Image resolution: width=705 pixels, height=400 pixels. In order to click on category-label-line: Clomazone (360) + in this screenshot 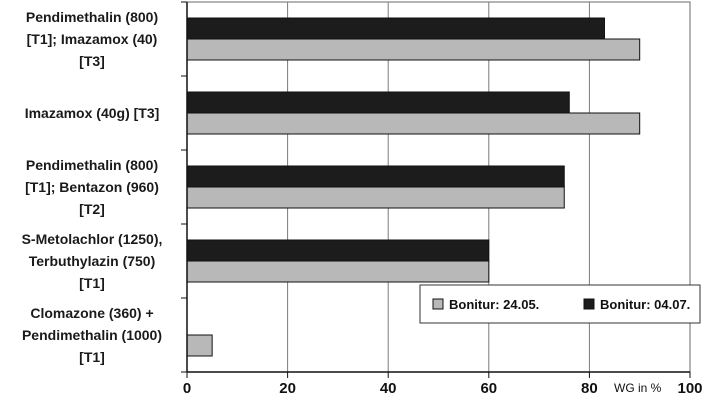, I will do `click(91, 313)`.